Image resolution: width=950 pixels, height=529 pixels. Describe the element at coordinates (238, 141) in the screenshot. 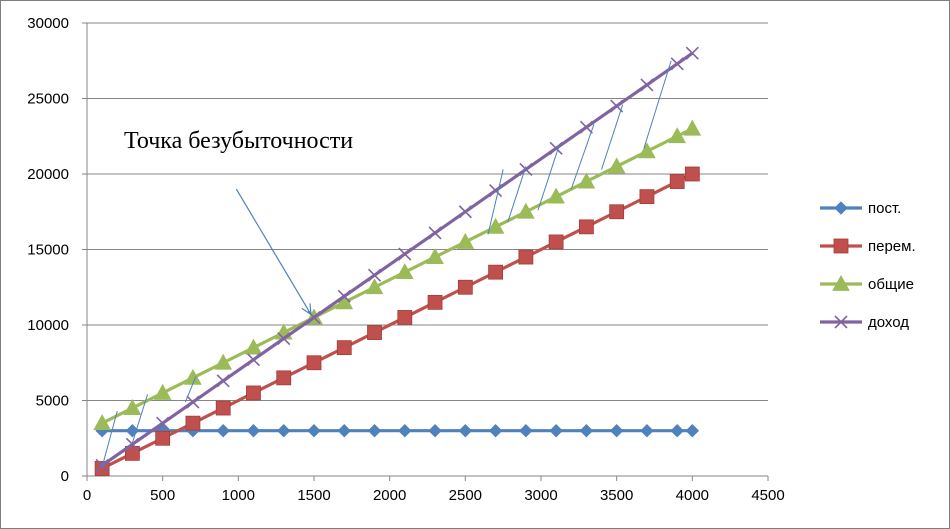

I see `annotation-text: Точка безубыточности` at that location.